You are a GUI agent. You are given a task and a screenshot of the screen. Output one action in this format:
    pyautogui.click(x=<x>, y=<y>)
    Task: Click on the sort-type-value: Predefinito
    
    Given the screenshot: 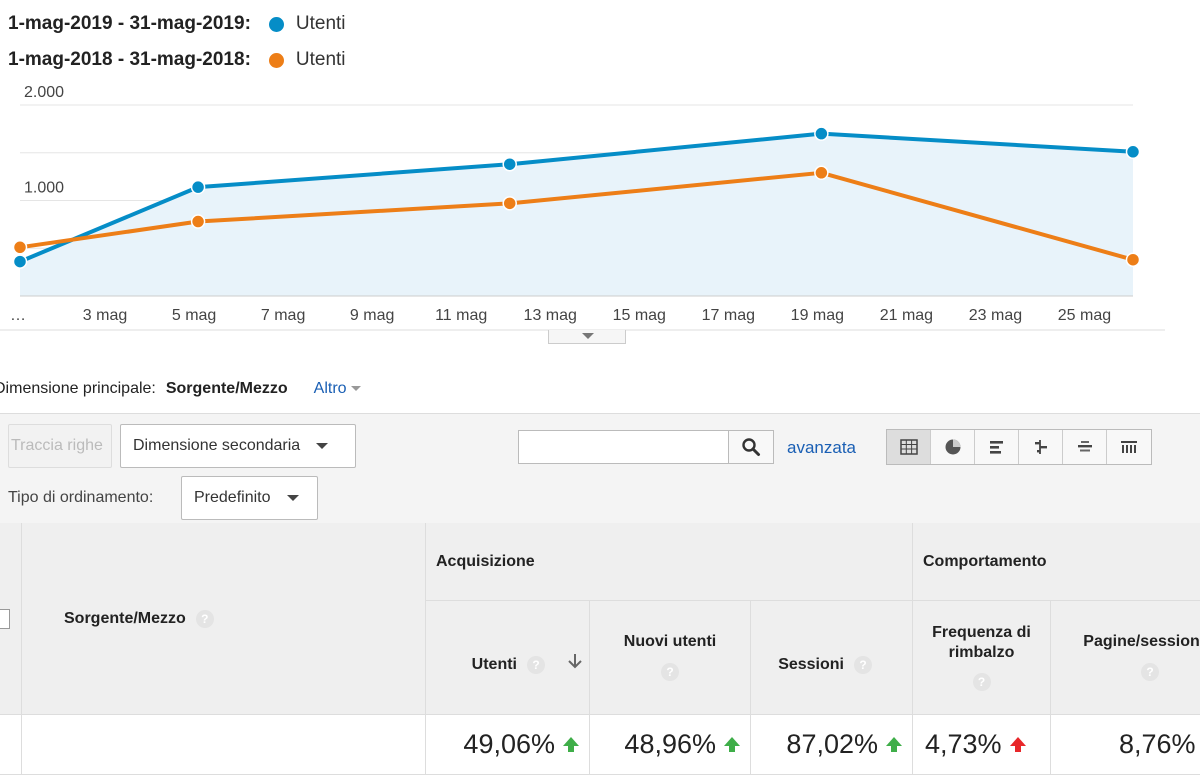 What is the action you would take?
    pyautogui.click(x=232, y=497)
    